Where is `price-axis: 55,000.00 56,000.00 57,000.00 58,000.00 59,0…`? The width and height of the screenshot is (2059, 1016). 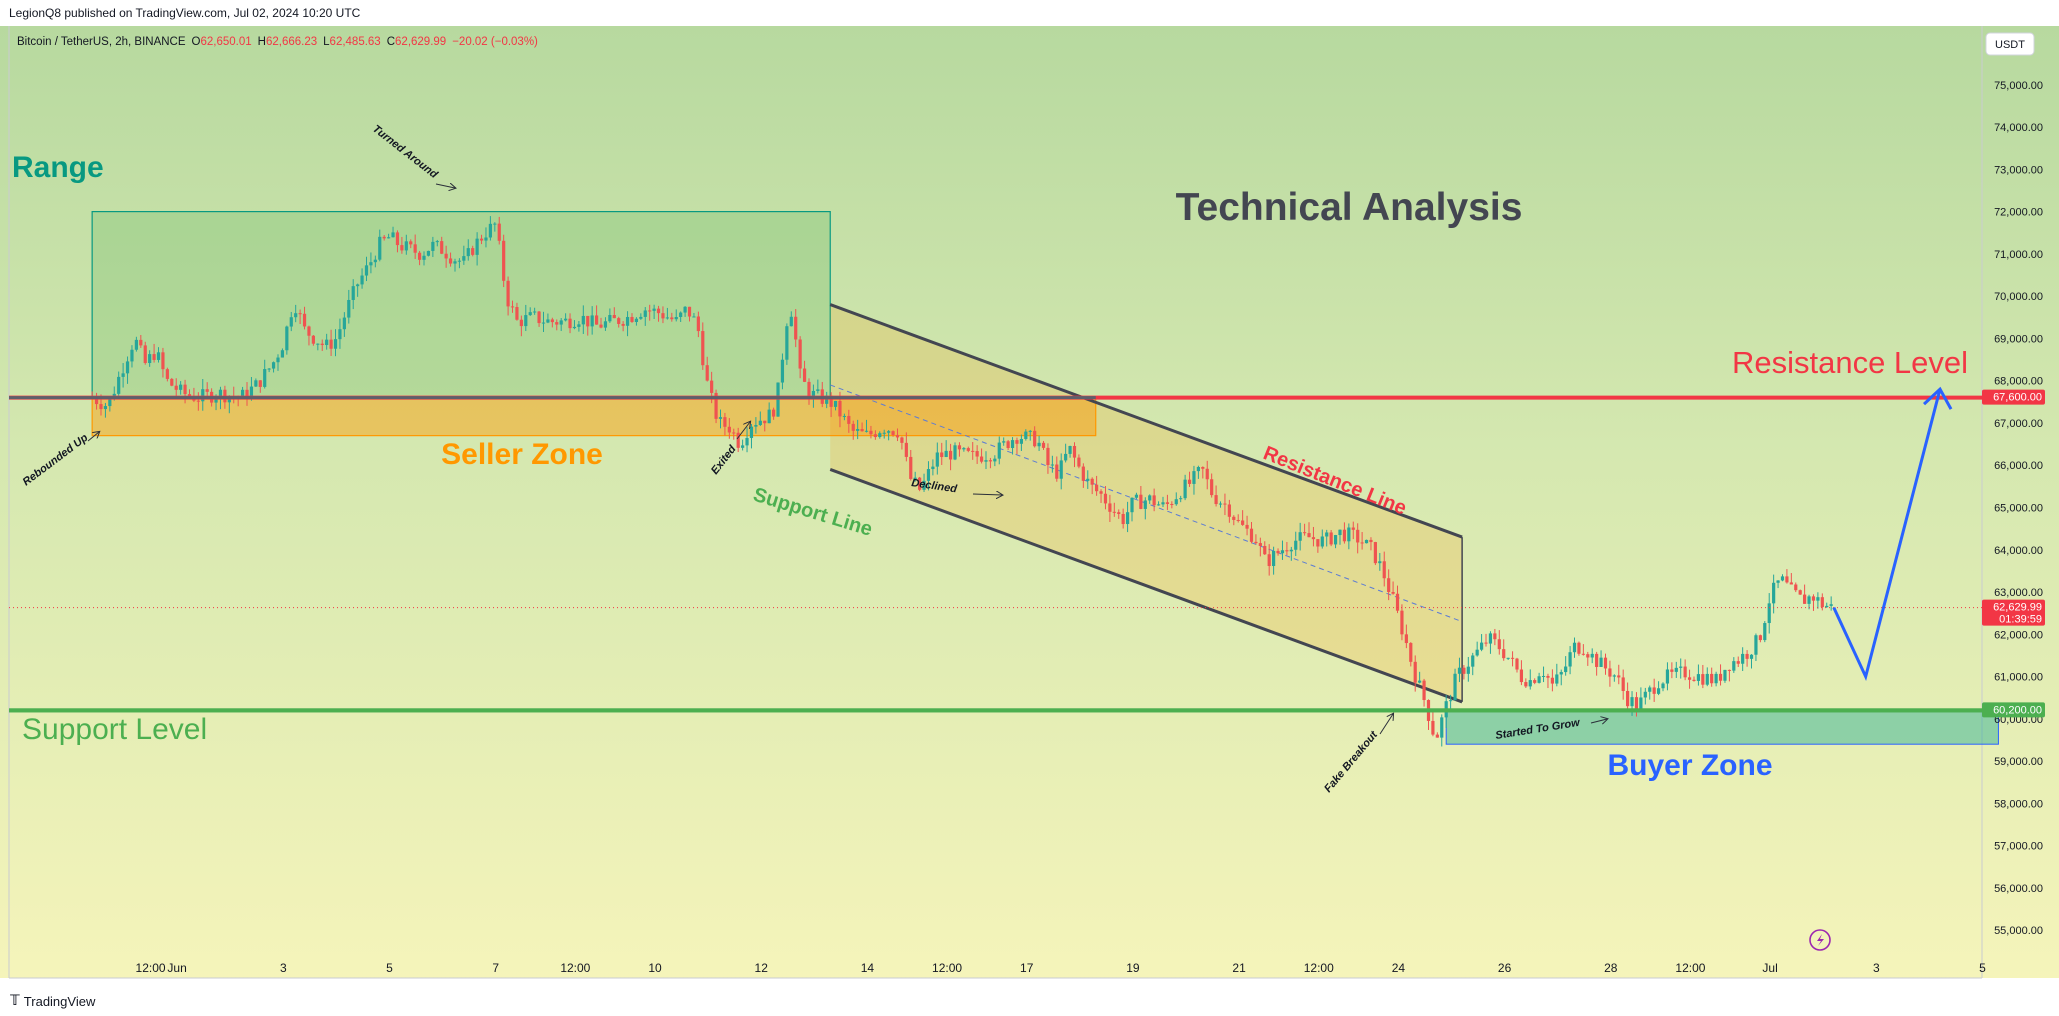
price-axis: 55,000.00 56,000.00 57,000.00 58,000.00 59,0… is located at coordinates (2013, 508).